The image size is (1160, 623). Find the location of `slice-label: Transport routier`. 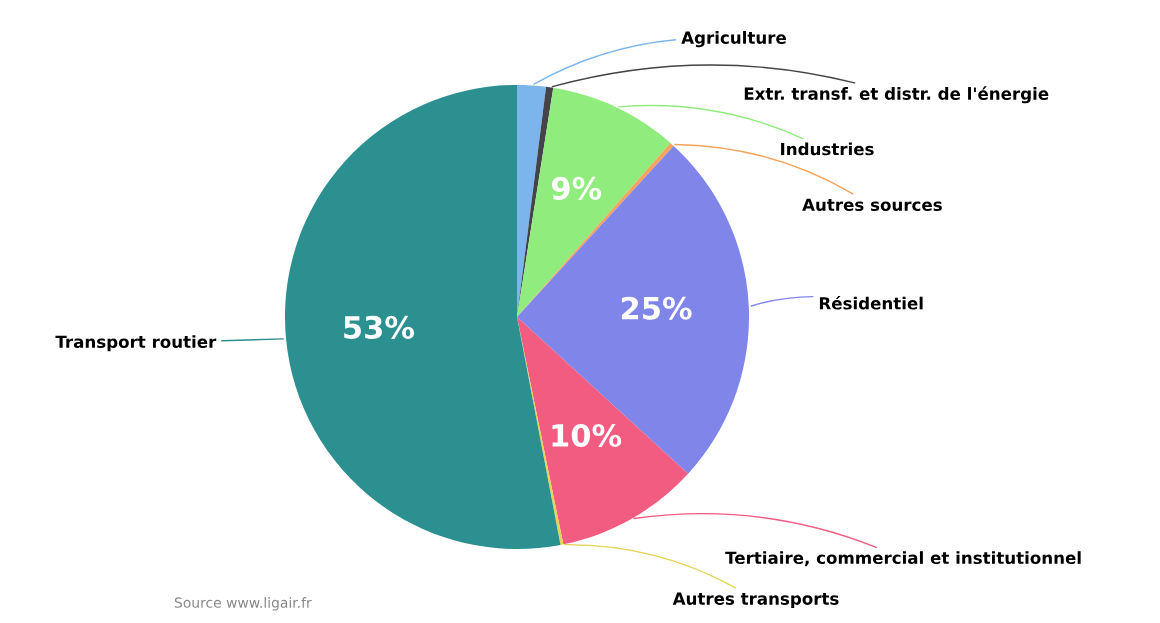

slice-label: Transport routier is located at coordinates (136, 343).